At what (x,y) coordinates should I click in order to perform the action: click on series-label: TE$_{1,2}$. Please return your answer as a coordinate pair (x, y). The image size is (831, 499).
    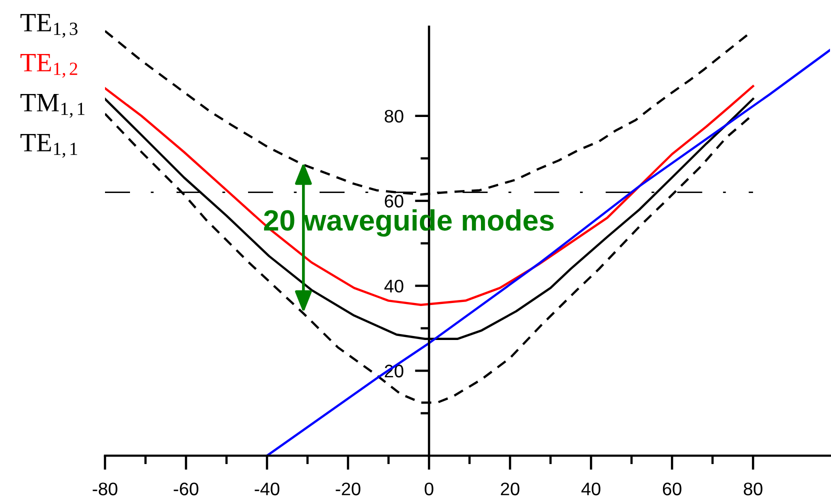
    Looking at the image, I should click on (49, 66).